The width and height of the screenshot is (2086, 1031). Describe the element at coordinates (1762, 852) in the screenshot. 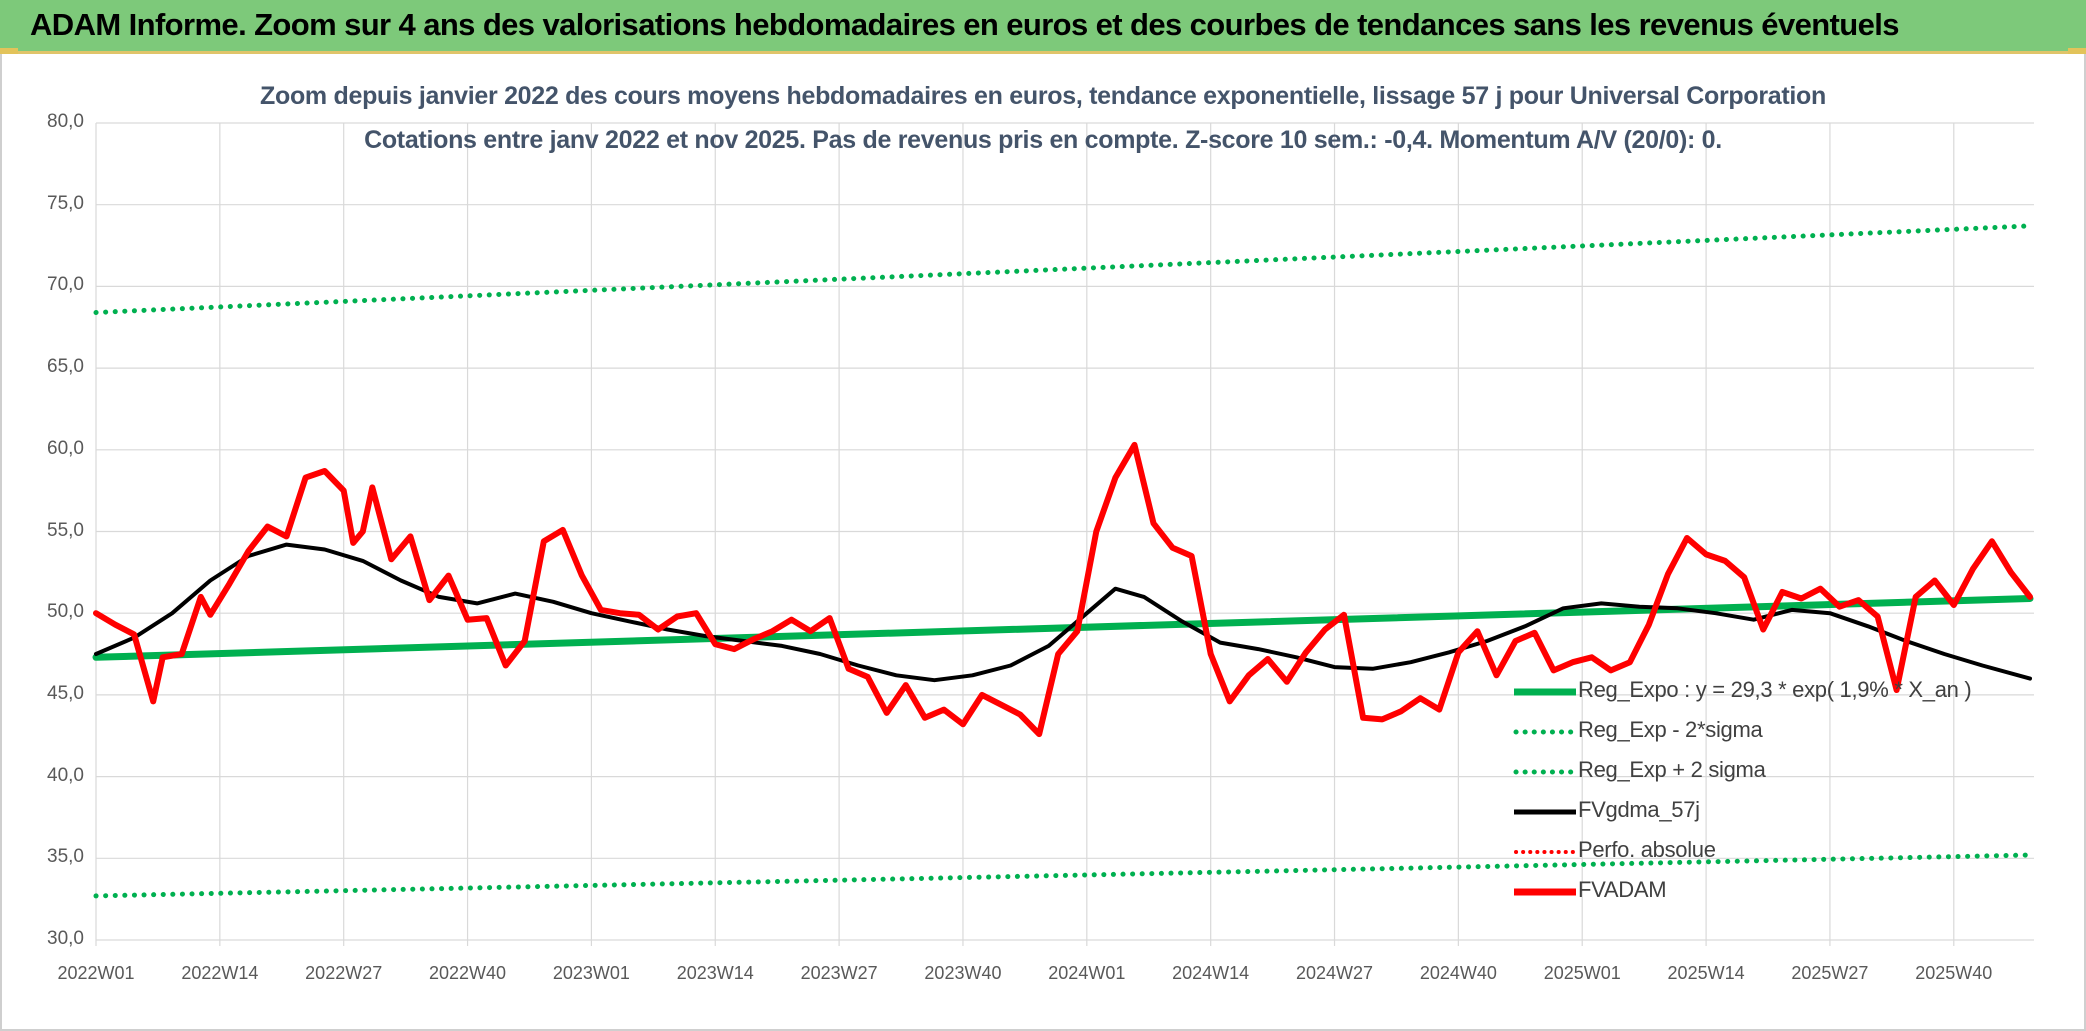

I see `legend-item-perfo: Perfo. absolue` at that location.